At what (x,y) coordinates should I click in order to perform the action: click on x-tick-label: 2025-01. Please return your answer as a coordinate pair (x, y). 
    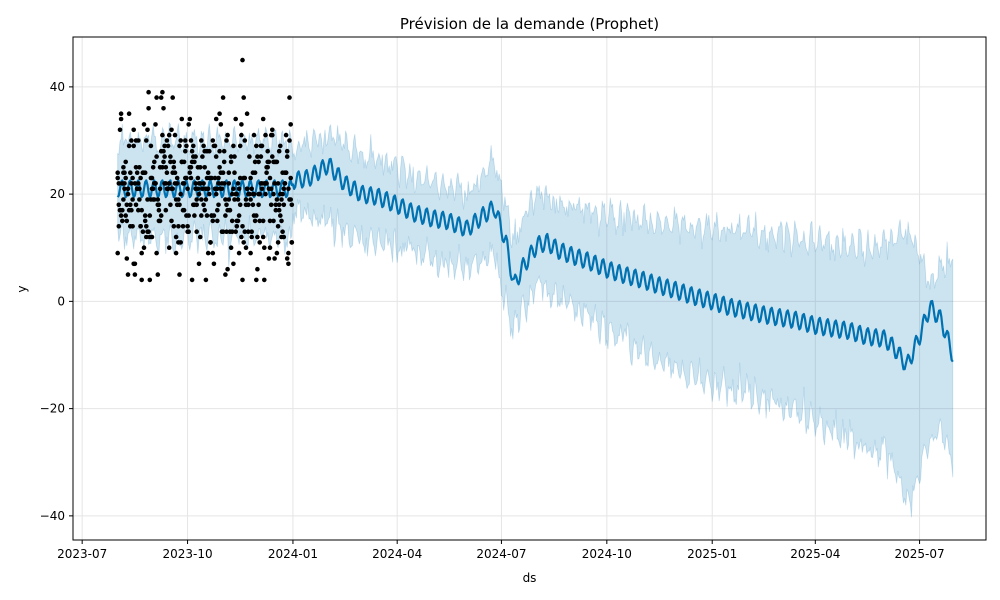
    Looking at the image, I should click on (712, 554).